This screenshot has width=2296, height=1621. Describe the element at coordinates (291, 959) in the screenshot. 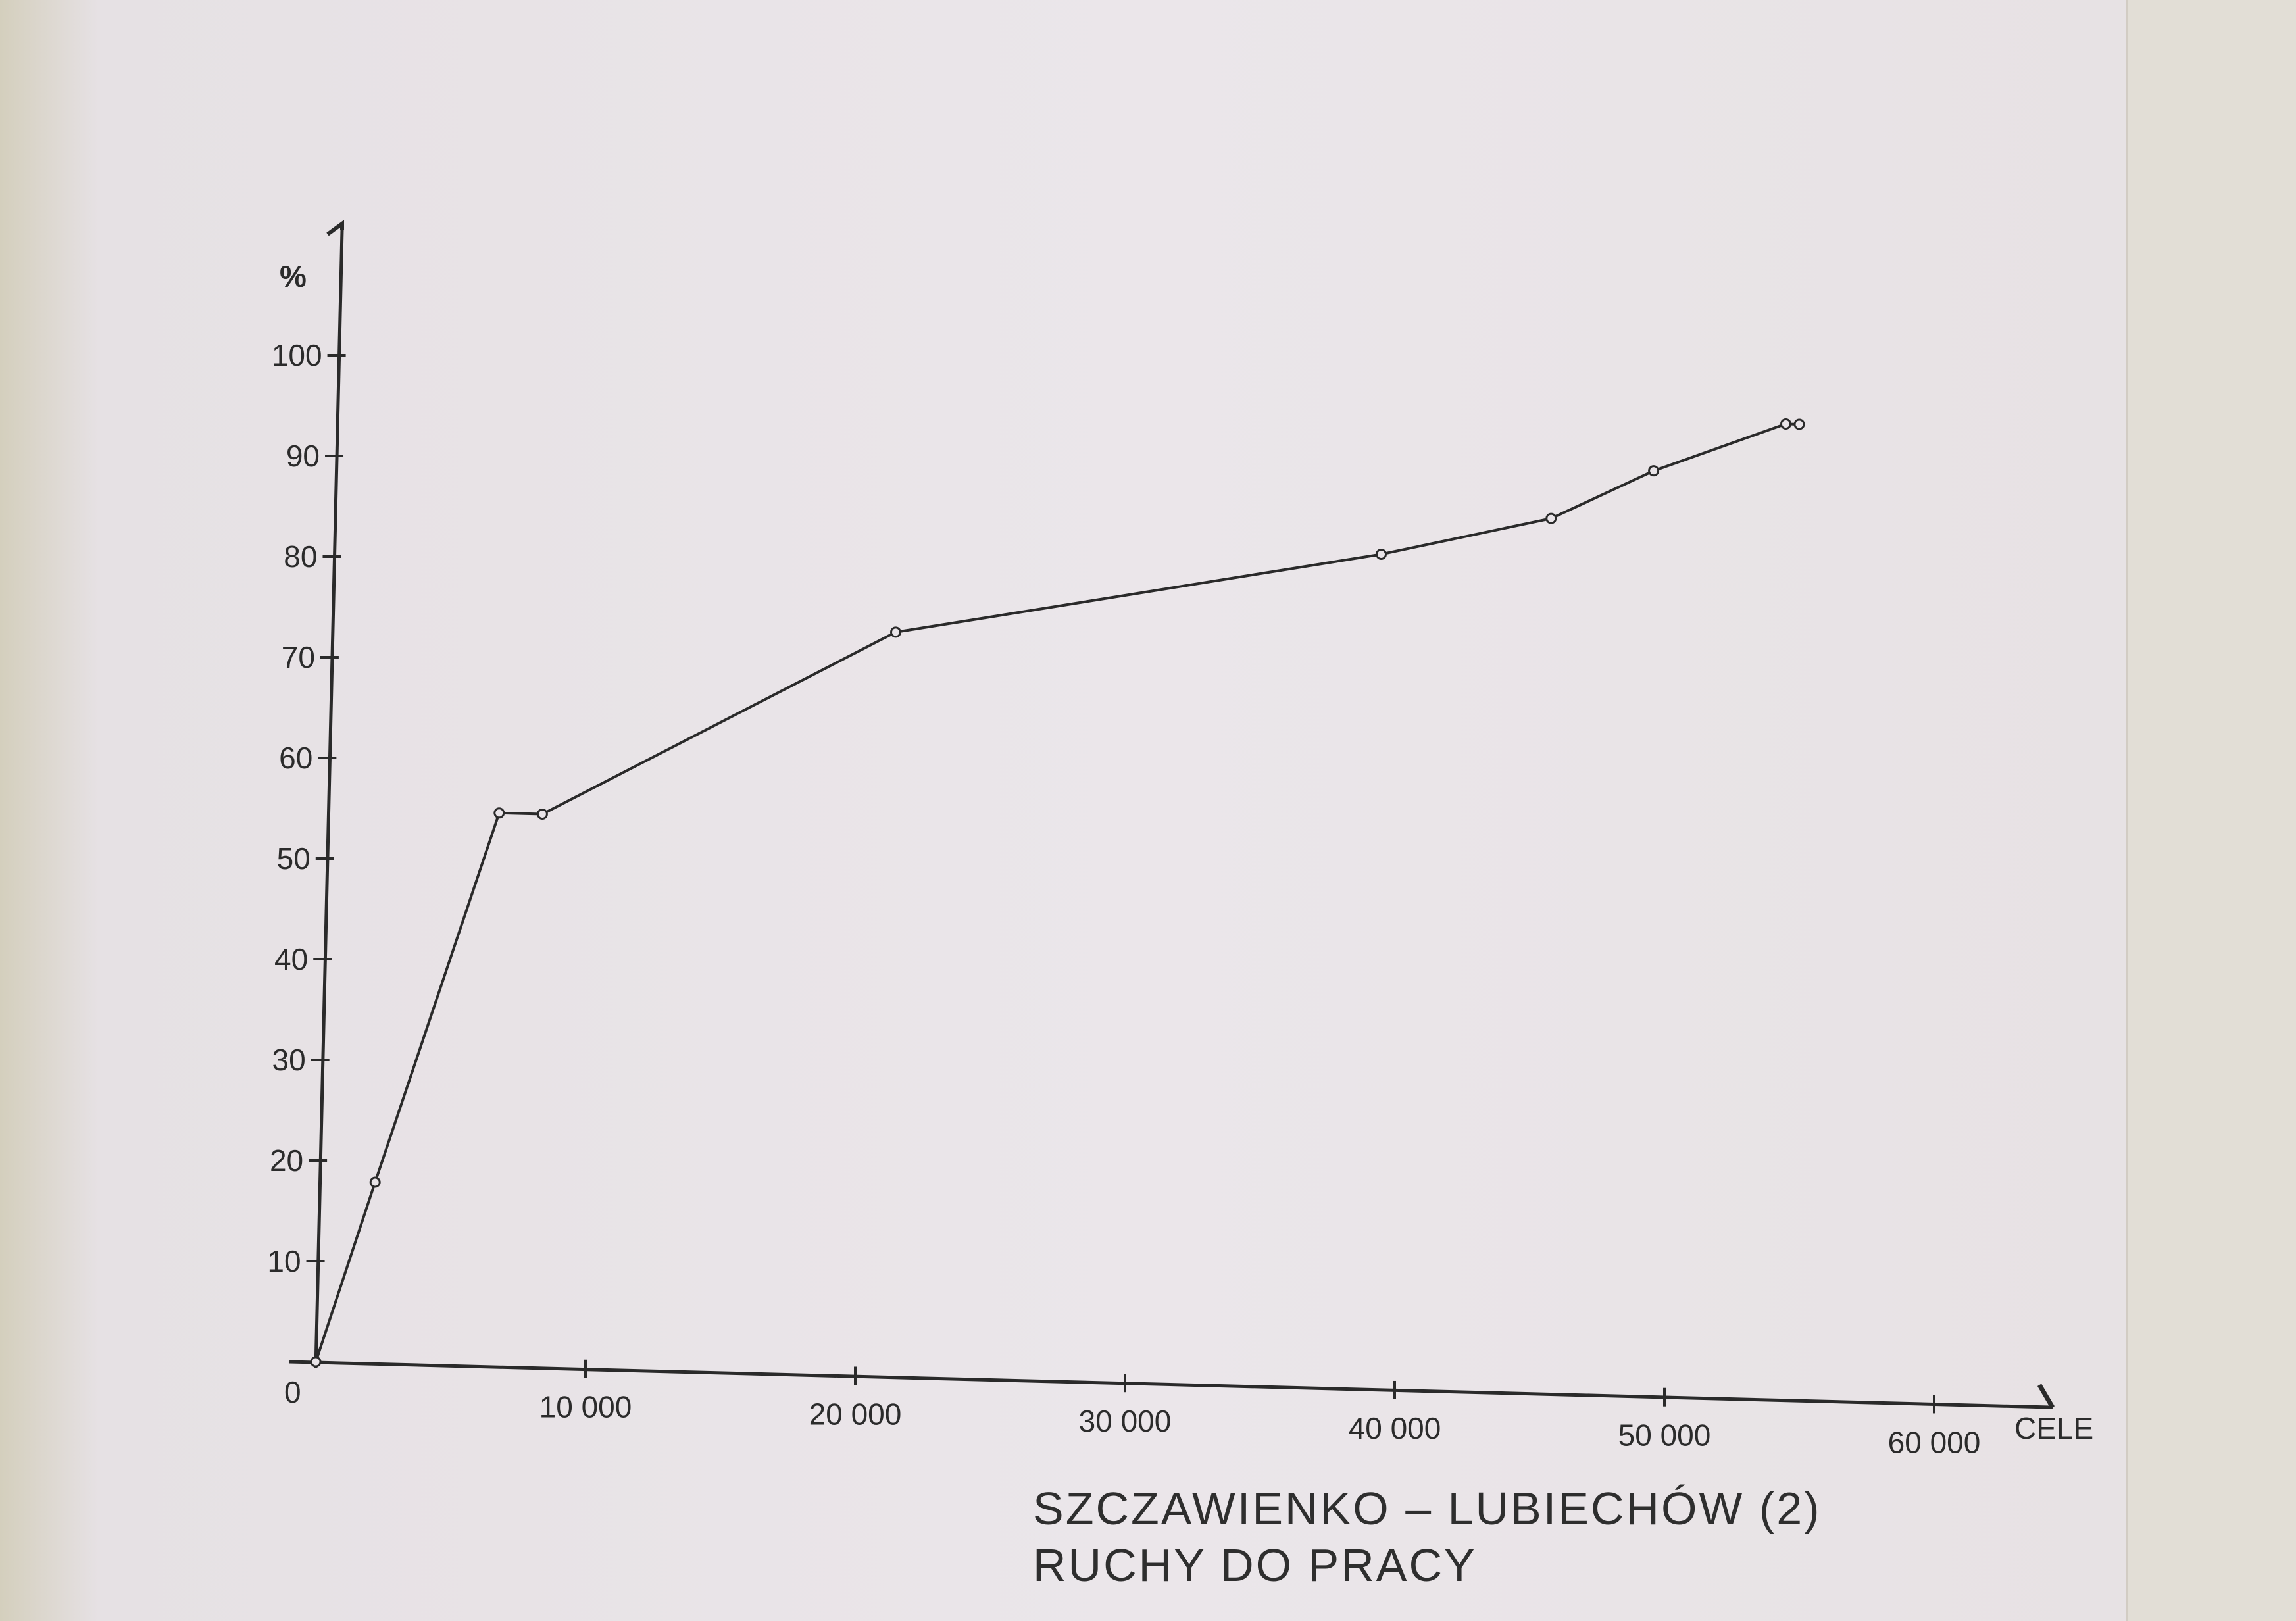

I see `y-tick-label-40: 40` at that location.